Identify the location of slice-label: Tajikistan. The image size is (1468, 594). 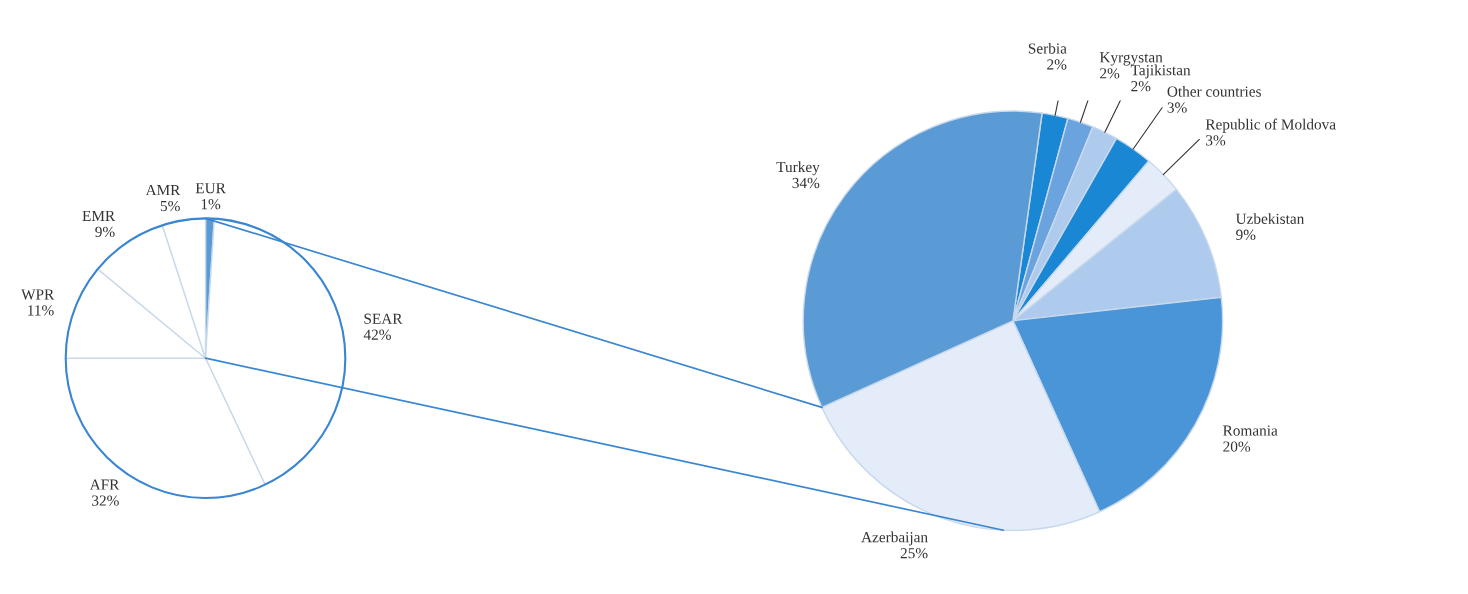
(1160, 71).